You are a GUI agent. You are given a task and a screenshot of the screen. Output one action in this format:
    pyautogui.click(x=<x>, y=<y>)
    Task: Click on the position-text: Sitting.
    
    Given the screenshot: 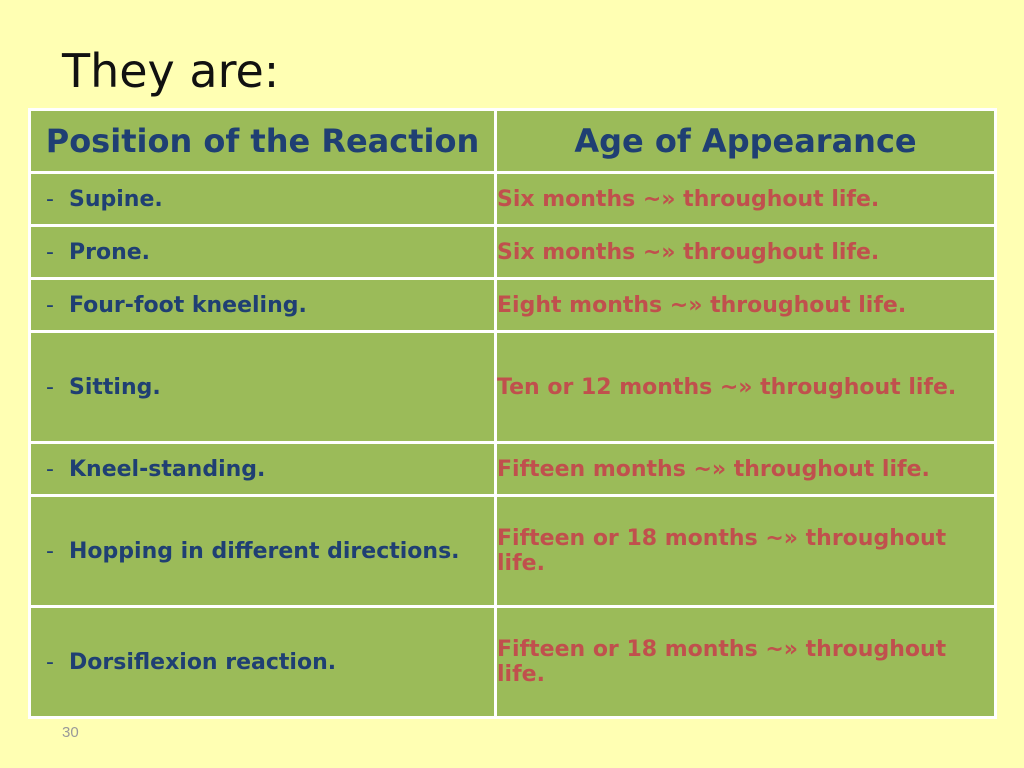 What is the action you would take?
    pyautogui.click(x=115, y=387)
    